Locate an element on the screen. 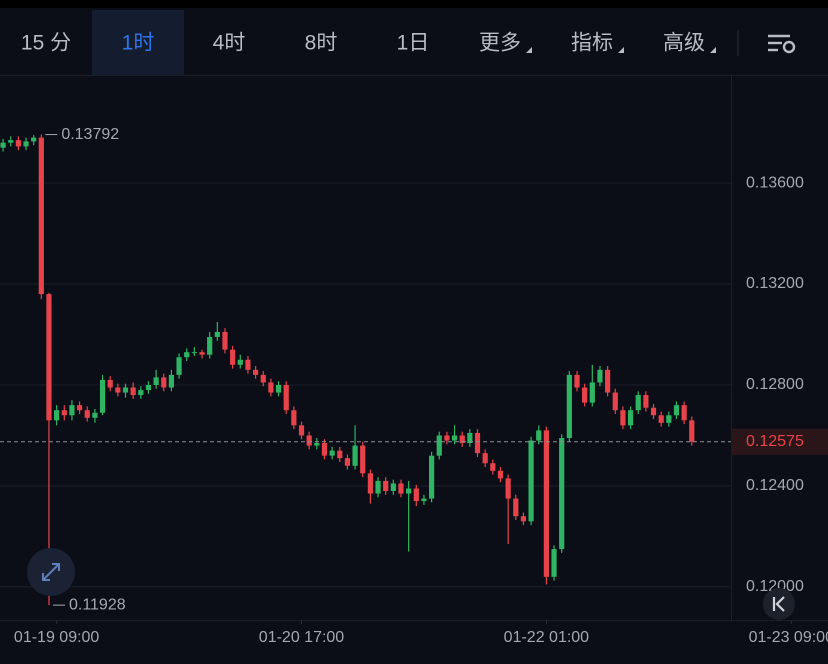 Image resolution: width=828 pixels, height=664 pixels. tab: 高级 is located at coordinates (684, 43).